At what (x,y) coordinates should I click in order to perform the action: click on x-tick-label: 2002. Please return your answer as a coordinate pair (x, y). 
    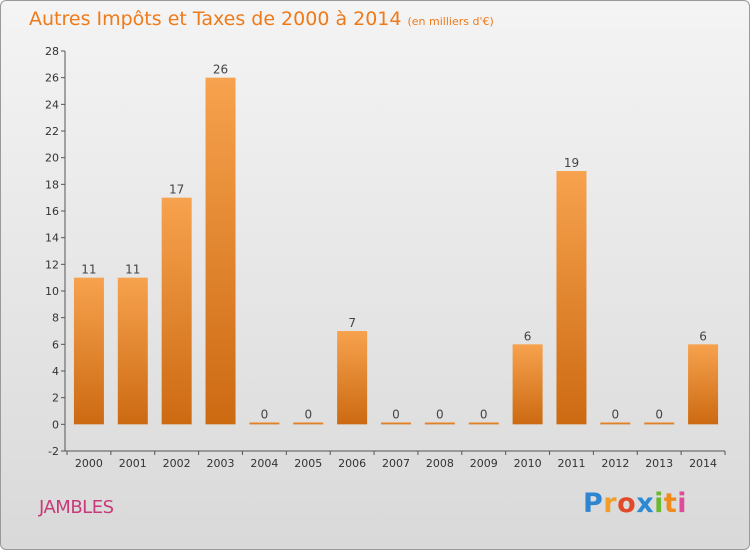
    Looking at the image, I should click on (177, 463).